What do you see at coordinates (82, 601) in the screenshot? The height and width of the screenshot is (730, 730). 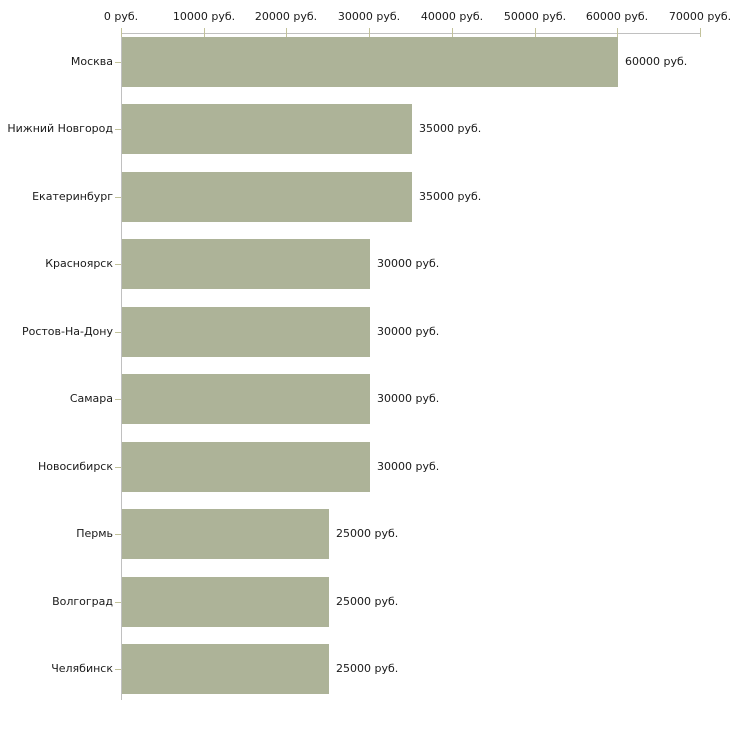 I see `category-label: Волгоград` at bounding box center [82, 601].